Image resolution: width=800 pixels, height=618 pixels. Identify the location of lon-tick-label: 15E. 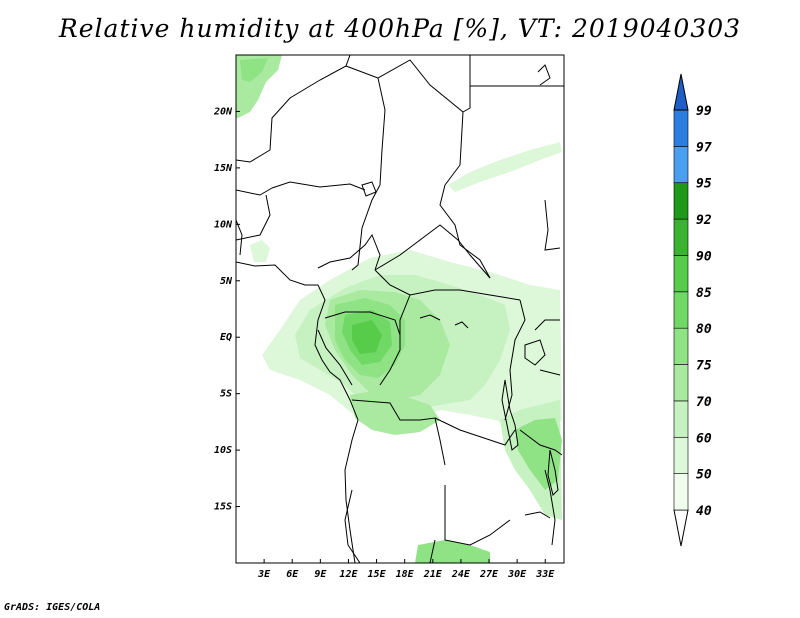
(377, 574).